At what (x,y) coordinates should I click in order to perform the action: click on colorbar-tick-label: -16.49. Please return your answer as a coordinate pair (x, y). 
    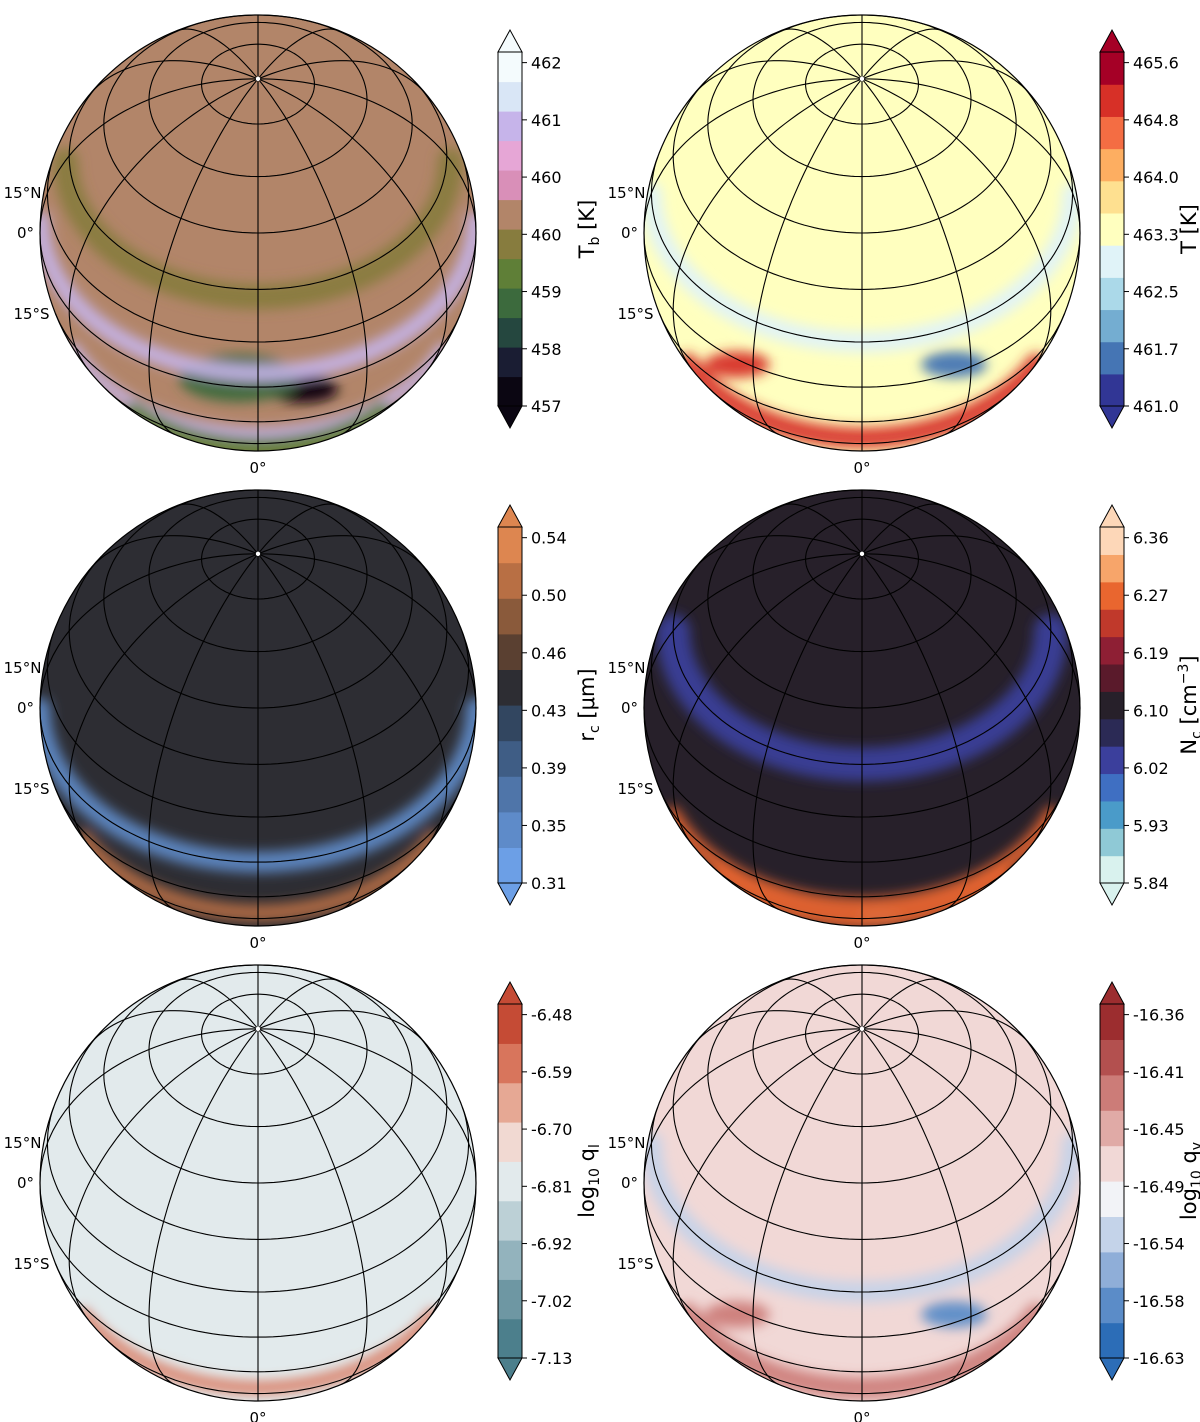
    Looking at the image, I should click on (1159, 1186).